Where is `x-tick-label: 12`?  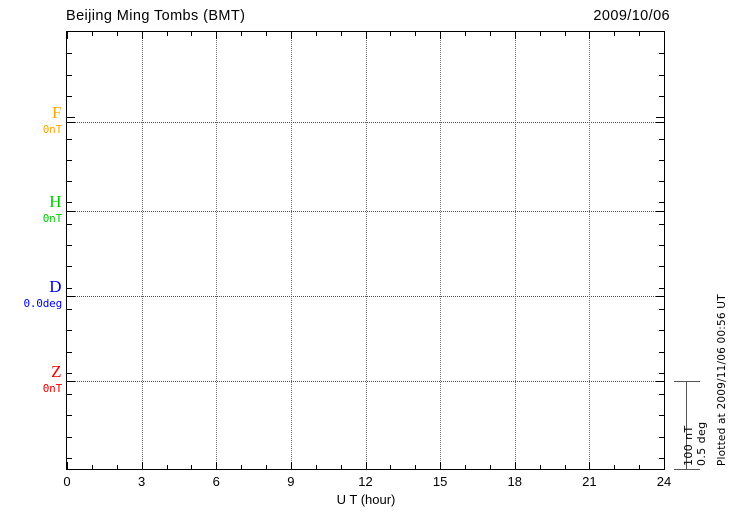
x-tick-label: 12 is located at coordinates (365, 481).